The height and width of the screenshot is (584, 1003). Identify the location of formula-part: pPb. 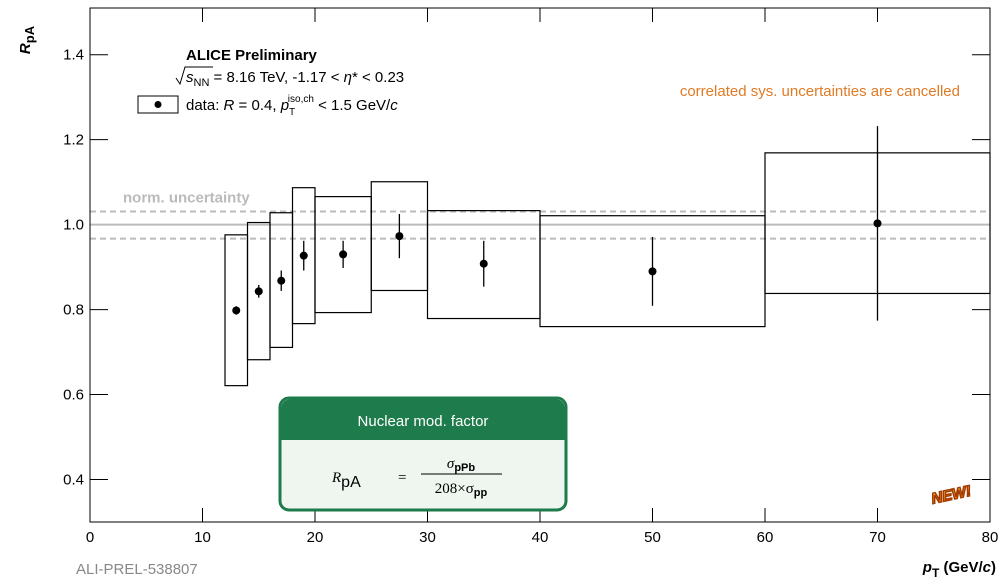
(464, 468).